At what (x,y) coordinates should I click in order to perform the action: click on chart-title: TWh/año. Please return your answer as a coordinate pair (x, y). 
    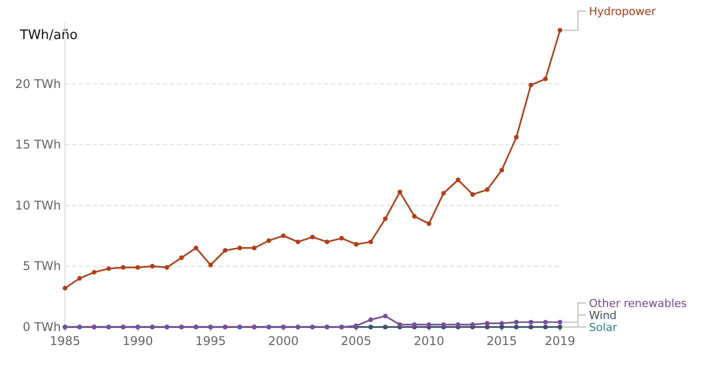
    Looking at the image, I should click on (48, 35).